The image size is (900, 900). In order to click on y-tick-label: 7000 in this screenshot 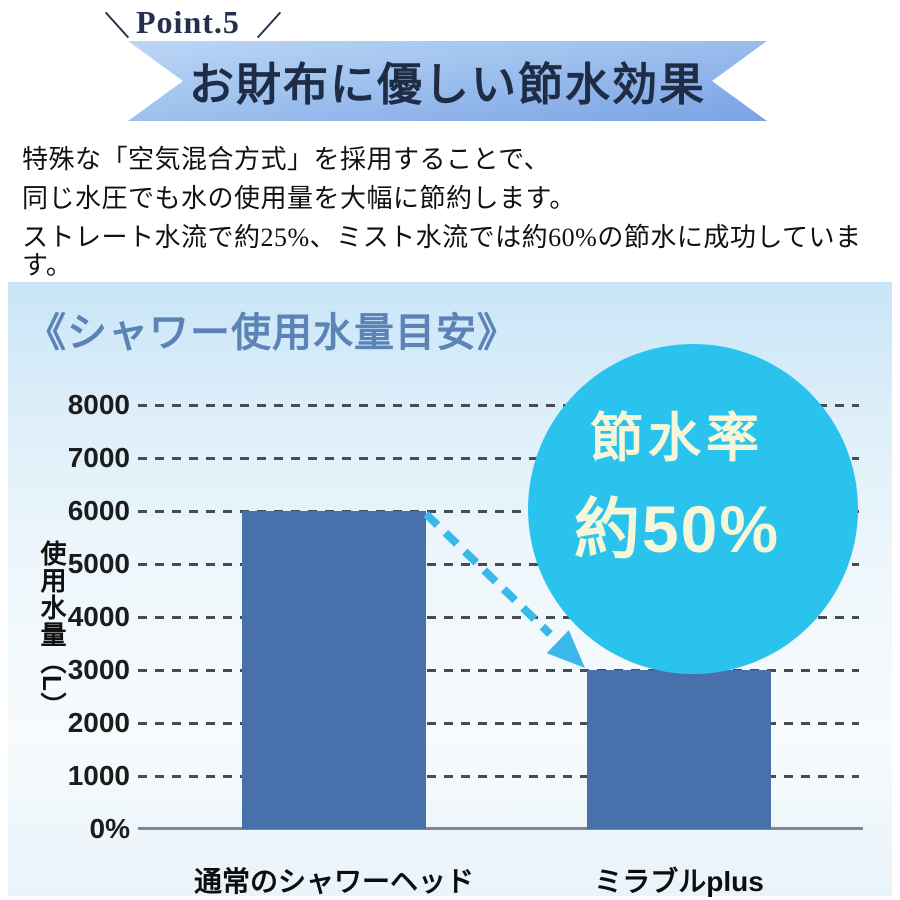, I will do `click(98, 457)`.